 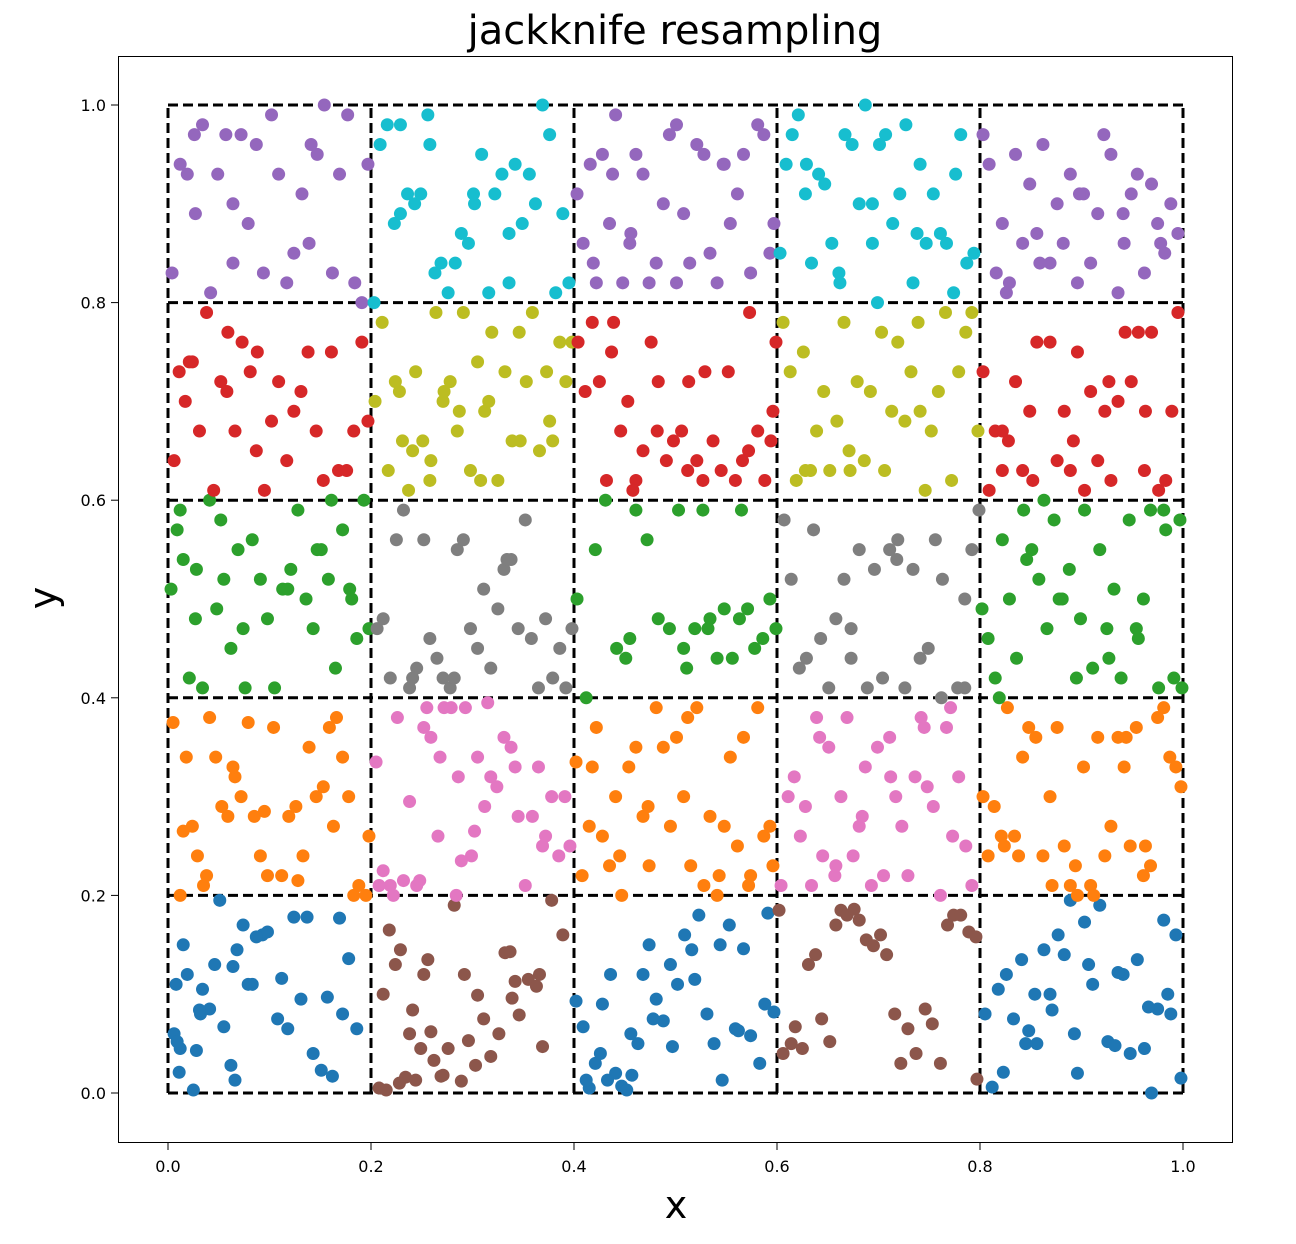 I want to click on x-tick-label: 0.4, so click(x=573, y=1166).